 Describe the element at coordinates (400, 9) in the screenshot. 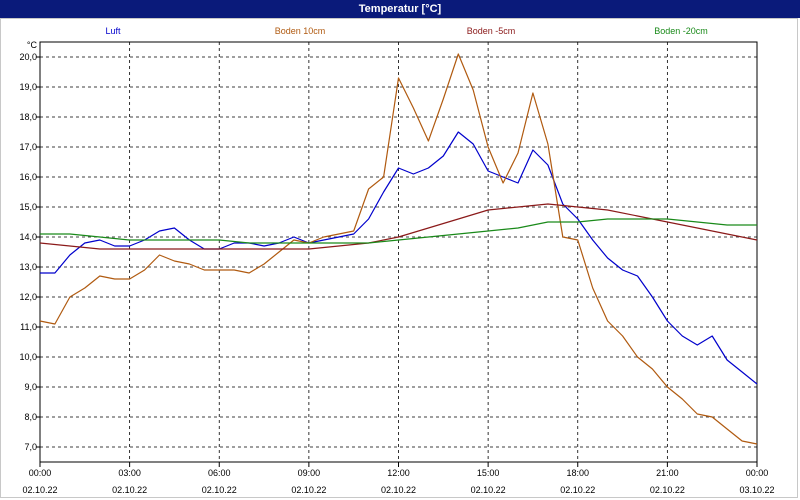

I see `chart-title: Temperatur [°C]` at that location.